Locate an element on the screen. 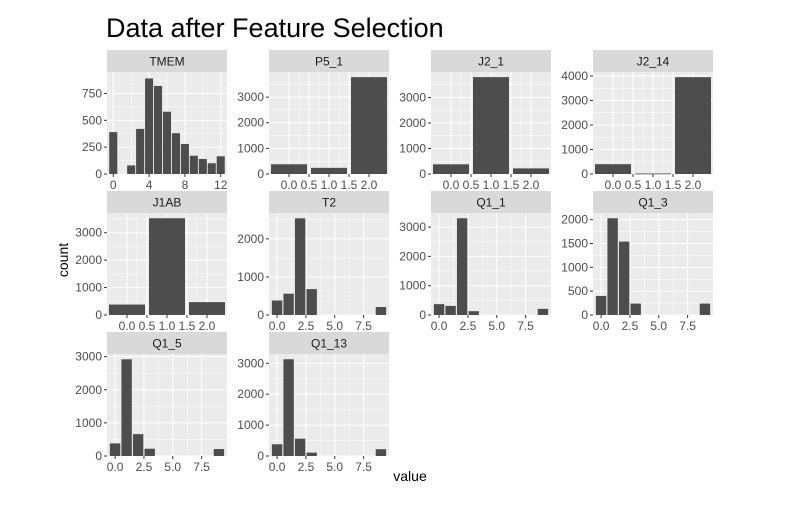 The width and height of the screenshot is (802, 510). facet-label-p5-1: P5_1 is located at coordinates (329, 62).